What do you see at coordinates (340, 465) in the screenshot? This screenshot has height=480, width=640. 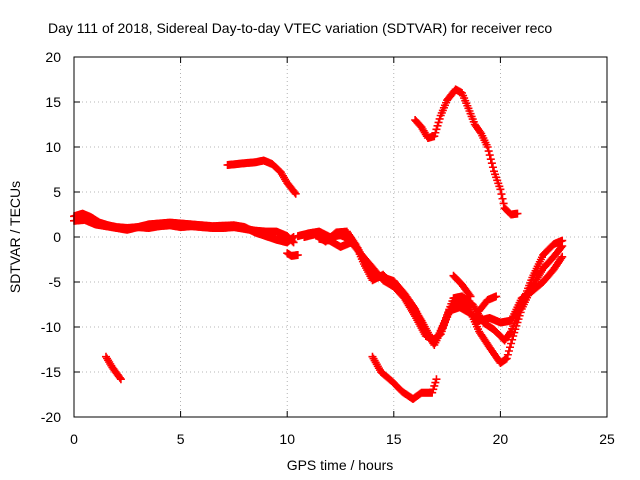 I see `x-axis-title: GPS time / hours` at bounding box center [340, 465].